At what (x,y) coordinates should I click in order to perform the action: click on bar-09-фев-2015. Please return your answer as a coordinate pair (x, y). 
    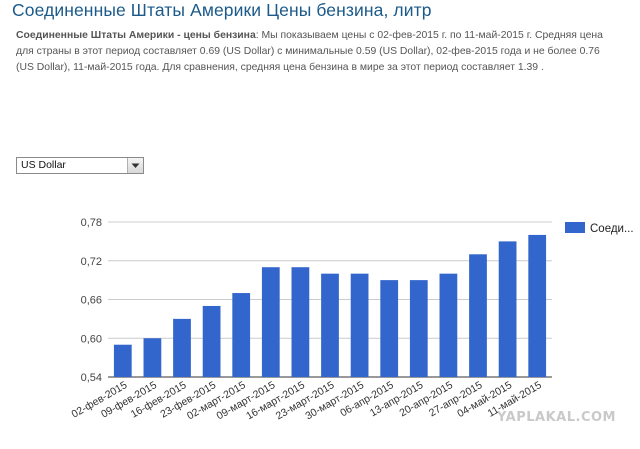
    Looking at the image, I should click on (152, 357).